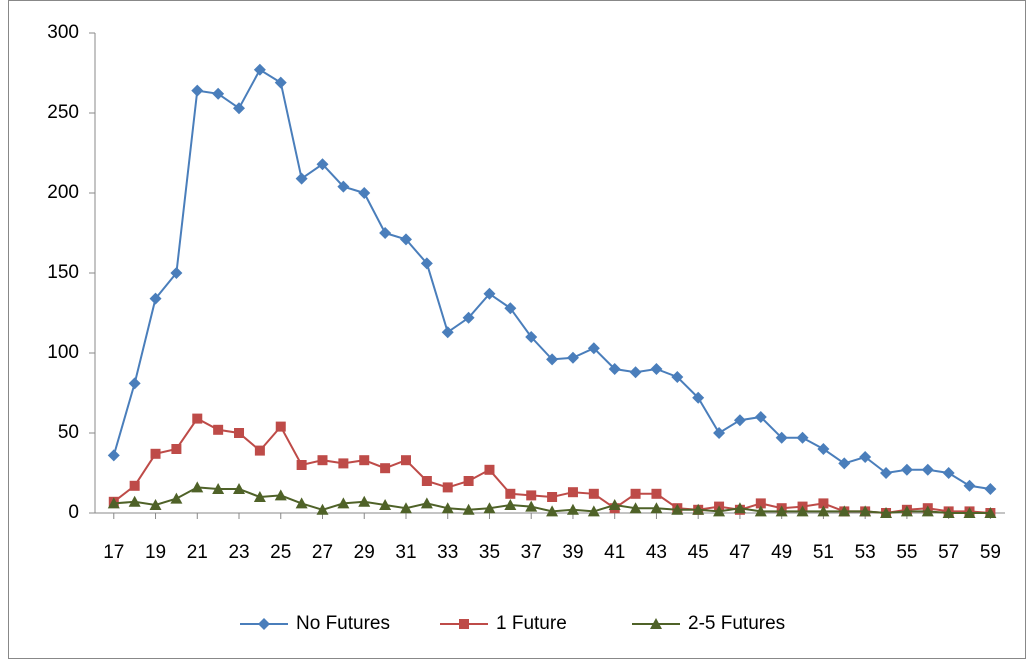 This screenshot has height=659, width=1026. I want to click on x-tick-label: 57, so click(948, 552).